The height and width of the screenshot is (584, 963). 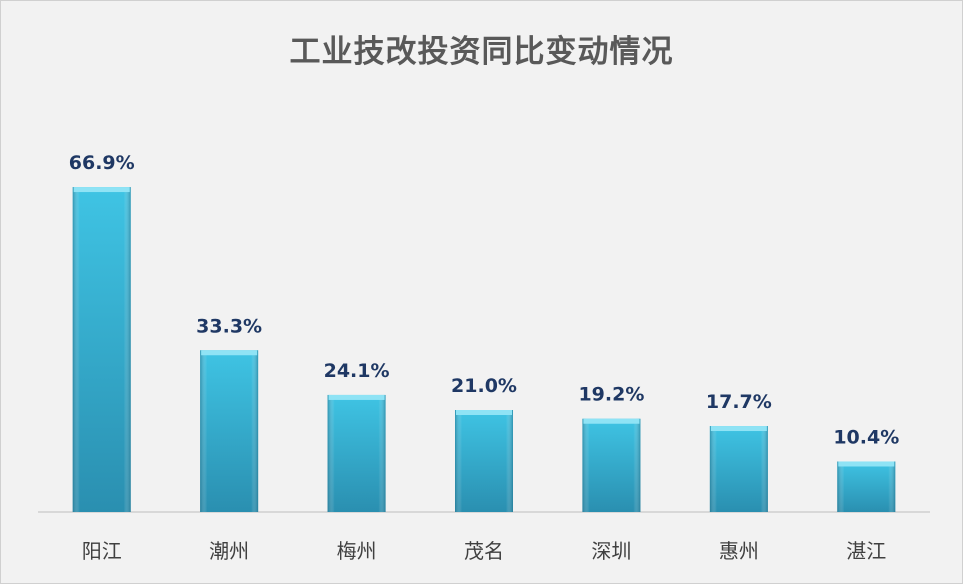 What do you see at coordinates (866, 464) in the screenshot?
I see `bar-cap-湛江` at bounding box center [866, 464].